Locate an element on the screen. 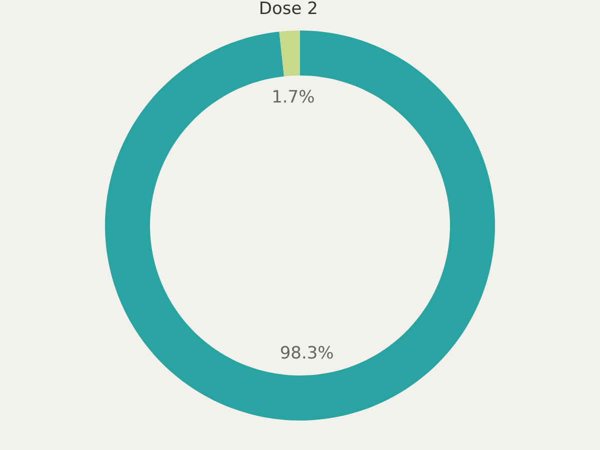 This screenshot has height=450, width=600. slice-label: Dose 2 is located at coordinates (288, 9).